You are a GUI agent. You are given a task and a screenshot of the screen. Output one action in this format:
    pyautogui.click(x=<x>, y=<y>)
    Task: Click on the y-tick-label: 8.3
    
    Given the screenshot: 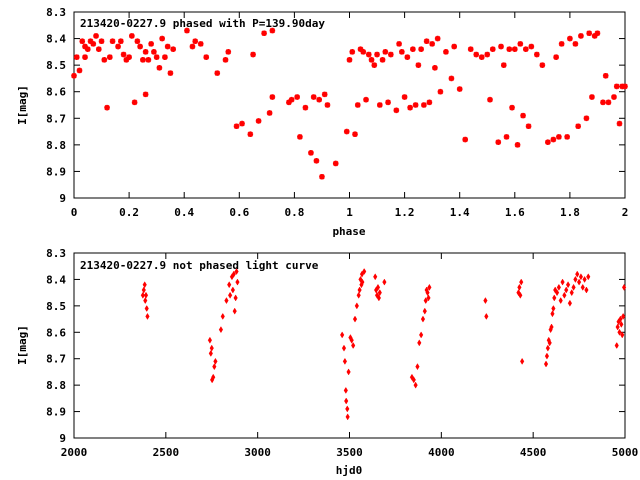 What is the action you would take?
    pyautogui.click(x=56, y=253)
    